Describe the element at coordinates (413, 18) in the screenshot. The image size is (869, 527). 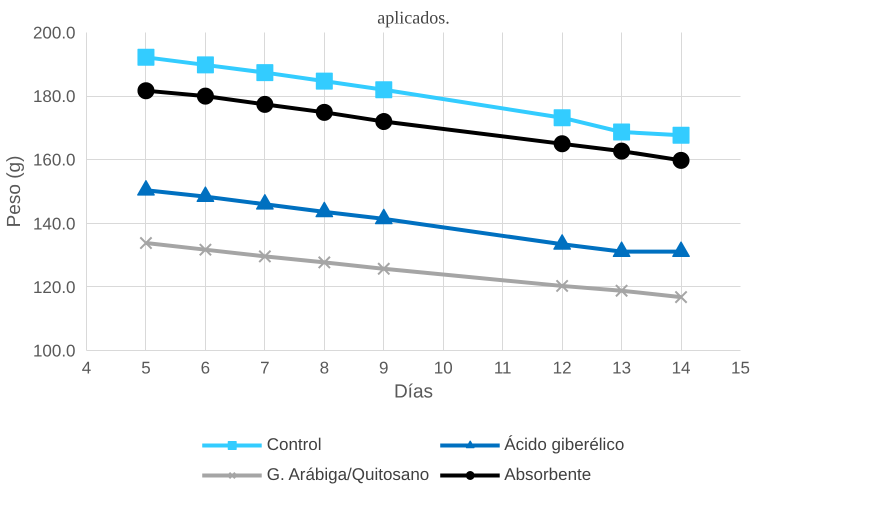
I see `chart-title: aplicados.` at that location.